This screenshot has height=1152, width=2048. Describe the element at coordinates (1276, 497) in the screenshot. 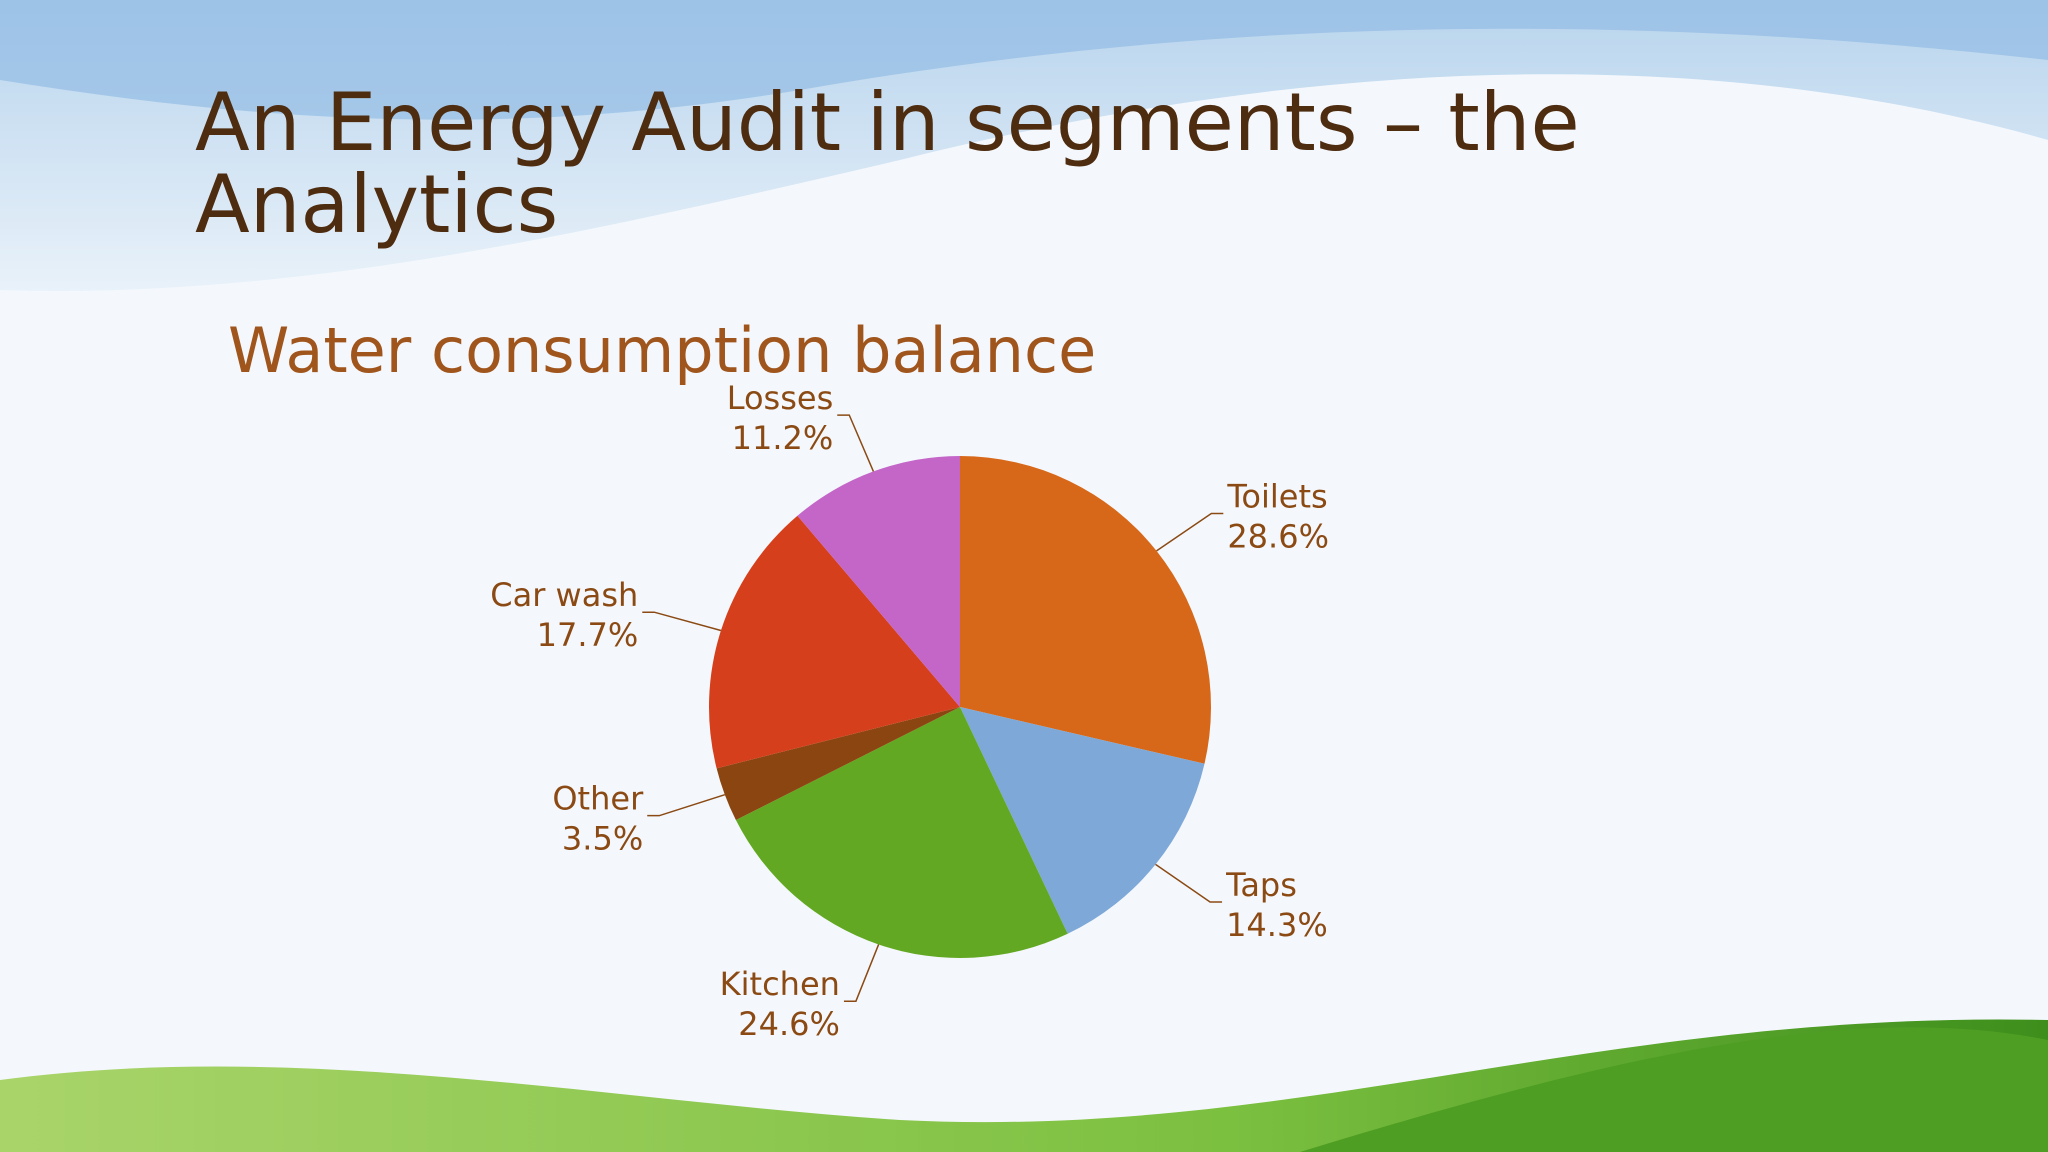

I see `slice-label: Toilets` at that location.